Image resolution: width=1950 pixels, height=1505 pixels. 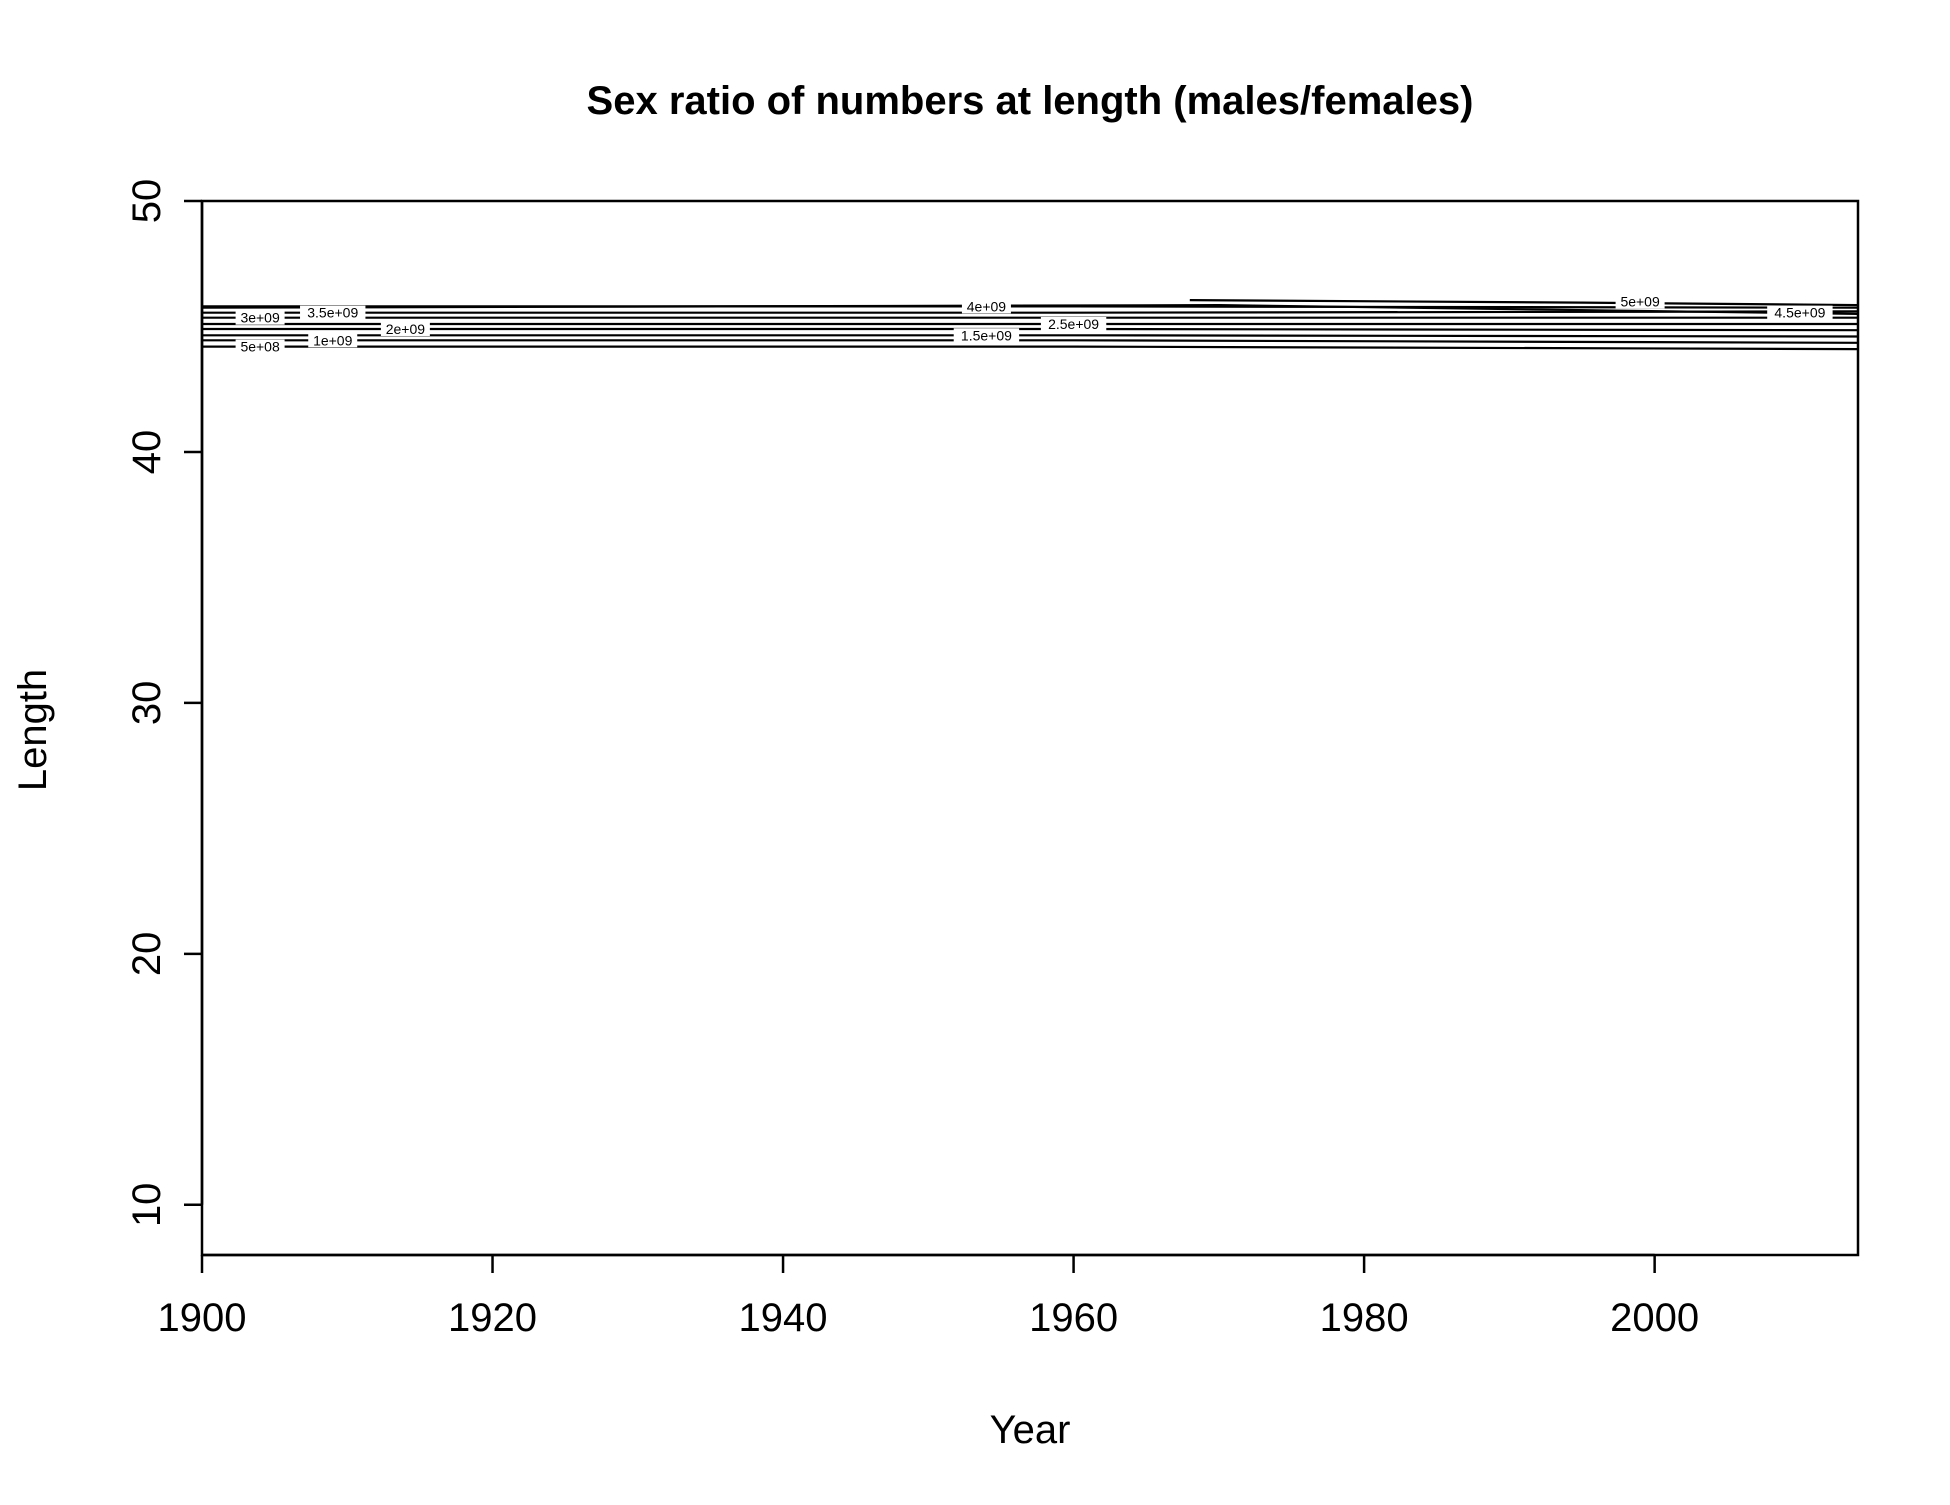 I want to click on y-tick-label: 10, so click(x=147, y=1205).